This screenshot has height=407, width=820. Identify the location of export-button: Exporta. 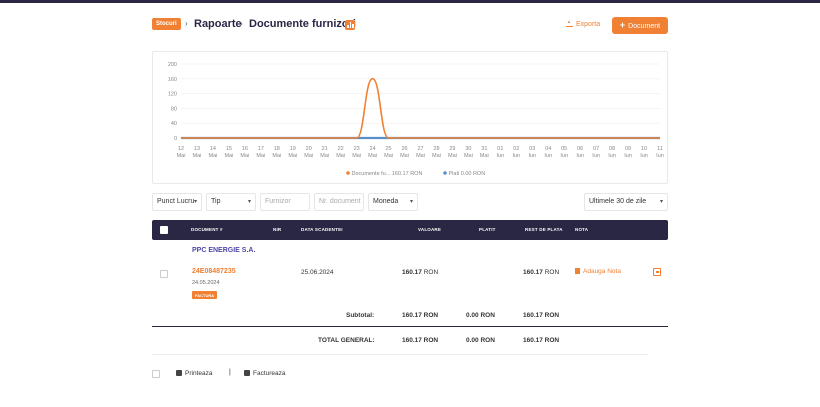
(583, 24).